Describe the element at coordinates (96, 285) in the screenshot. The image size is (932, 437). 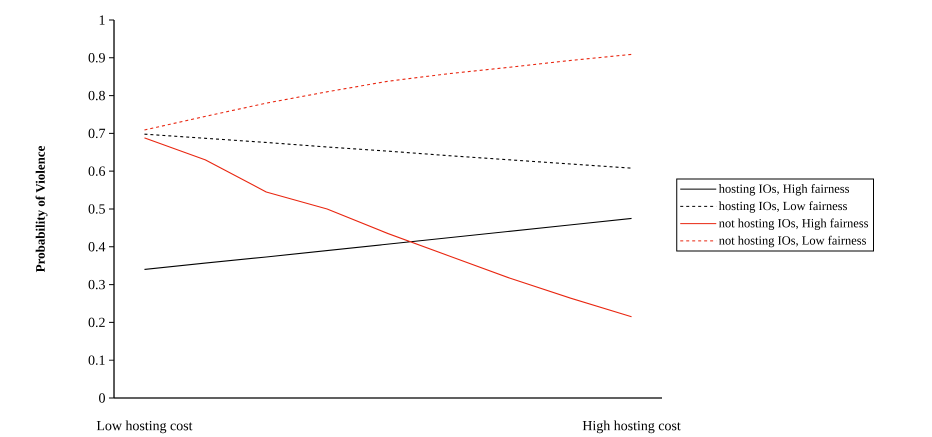
I see `y-tick-label: 0.3` at that location.